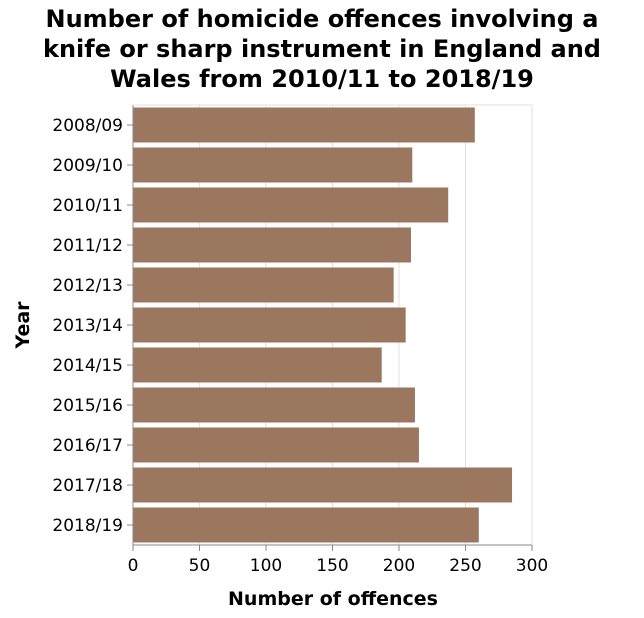 The width and height of the screenshot is (644, 618). What do you see at coordinates (200, 566) in the screenshot?
I see `x-tick-label: 50` at bounding box center [200, 566].